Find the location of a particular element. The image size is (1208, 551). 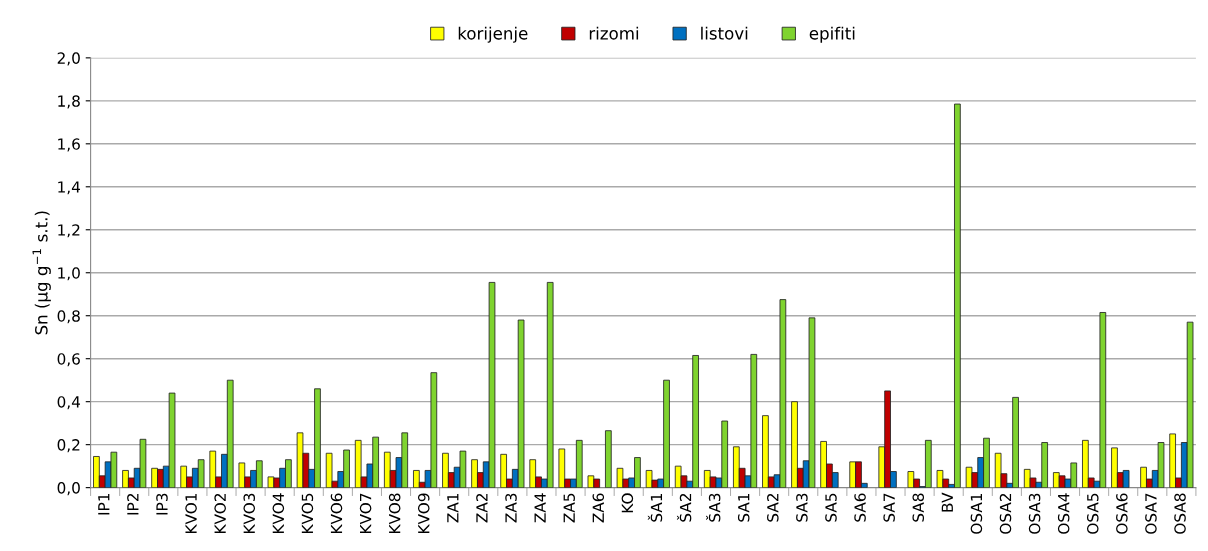

x-tick-label: ZA3 is located at coordinates (511, 508).